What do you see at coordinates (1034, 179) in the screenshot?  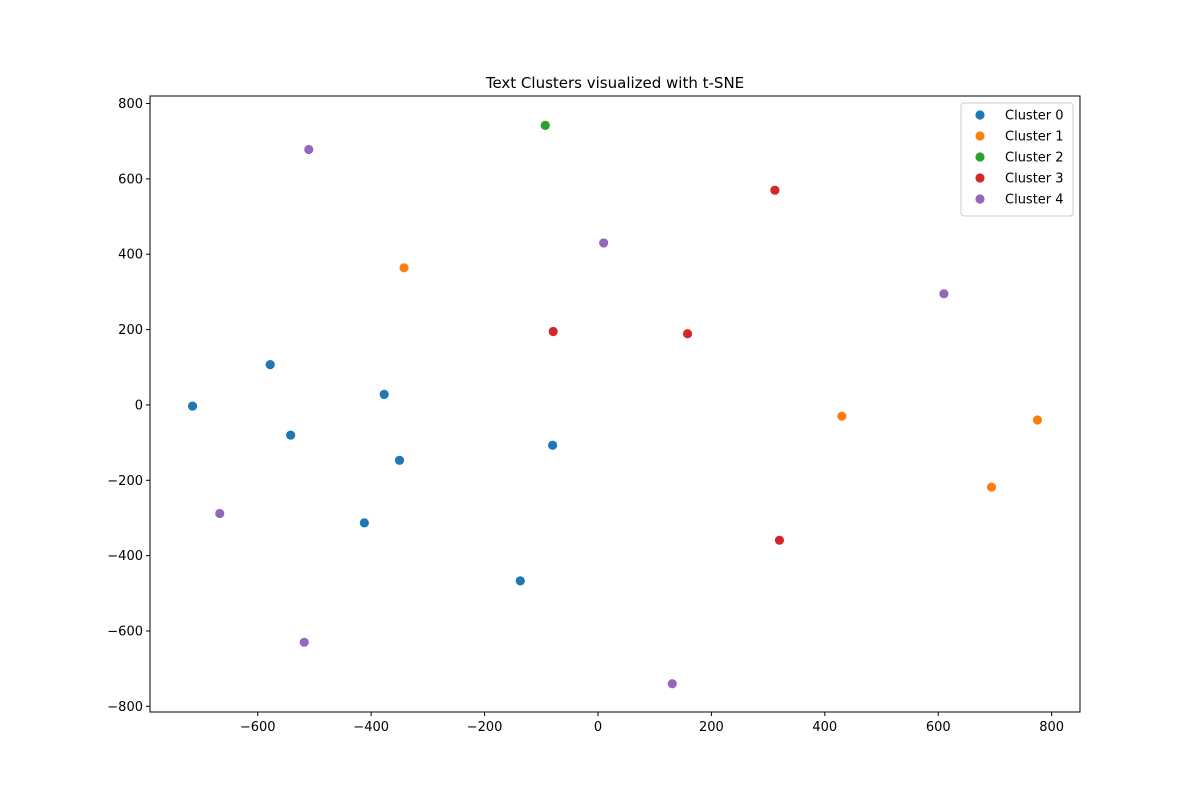 I see `legend-label: Cluster 3` at bounding box center [1034, 179].